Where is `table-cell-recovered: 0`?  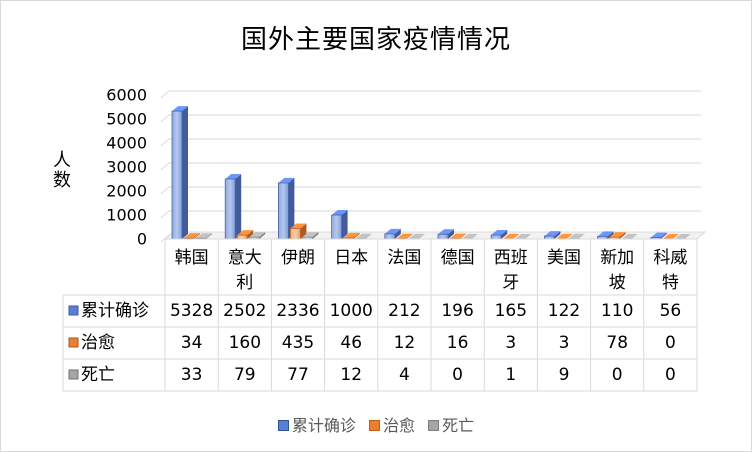 table-cell-recovered: 0 is located at coordinates (670, 343).